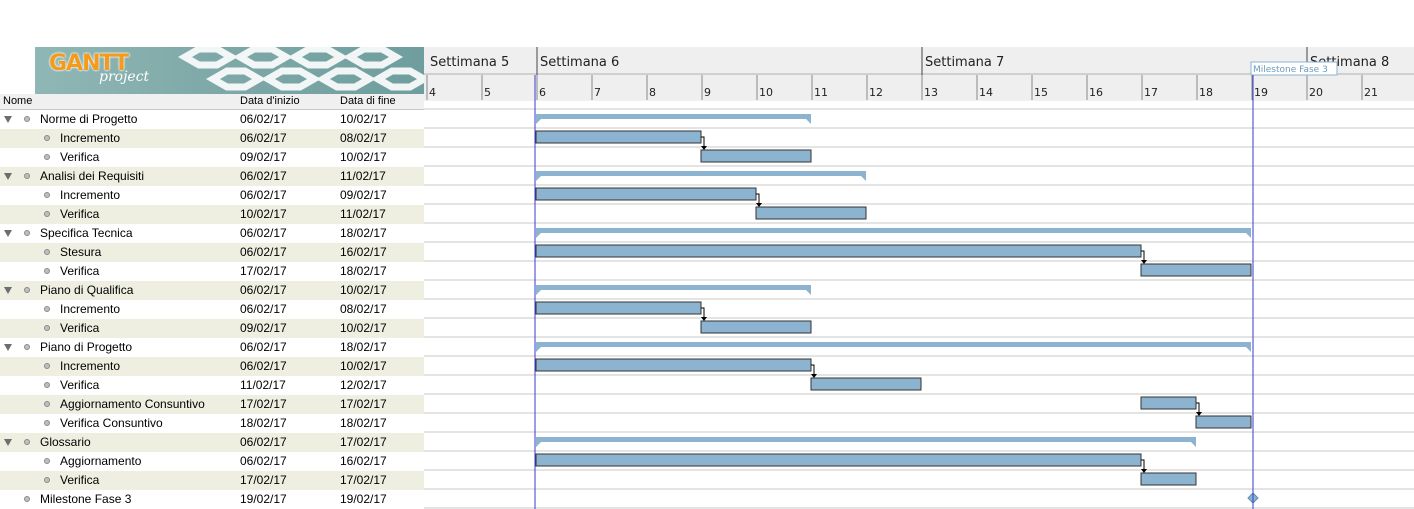 The image size is (1414, 509). I want to click on task-name: Incremento, so click(90, 138).